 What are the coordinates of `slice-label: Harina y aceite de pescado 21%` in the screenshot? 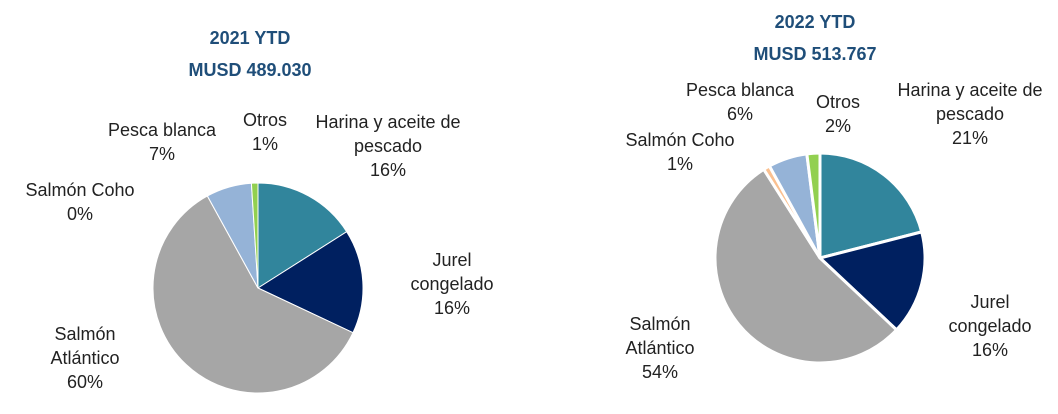 It's located at (970, 114).